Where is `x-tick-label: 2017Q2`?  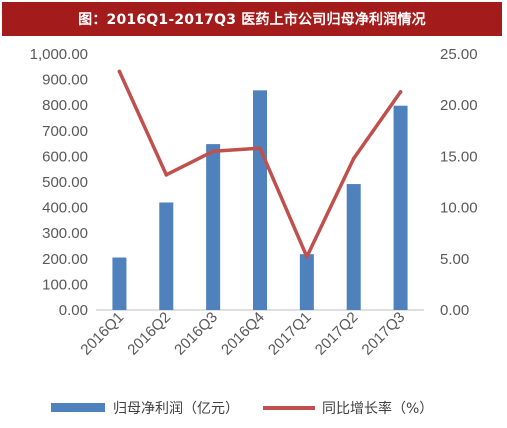
x-tick-label: 2017Q2 is located at coordinates (337, 334).